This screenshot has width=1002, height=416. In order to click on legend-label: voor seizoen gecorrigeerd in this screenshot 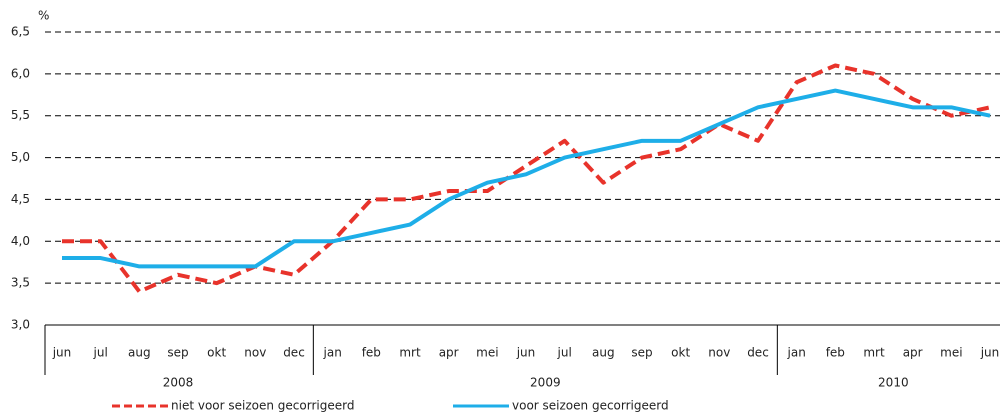, I will do `click(590, 406)`.